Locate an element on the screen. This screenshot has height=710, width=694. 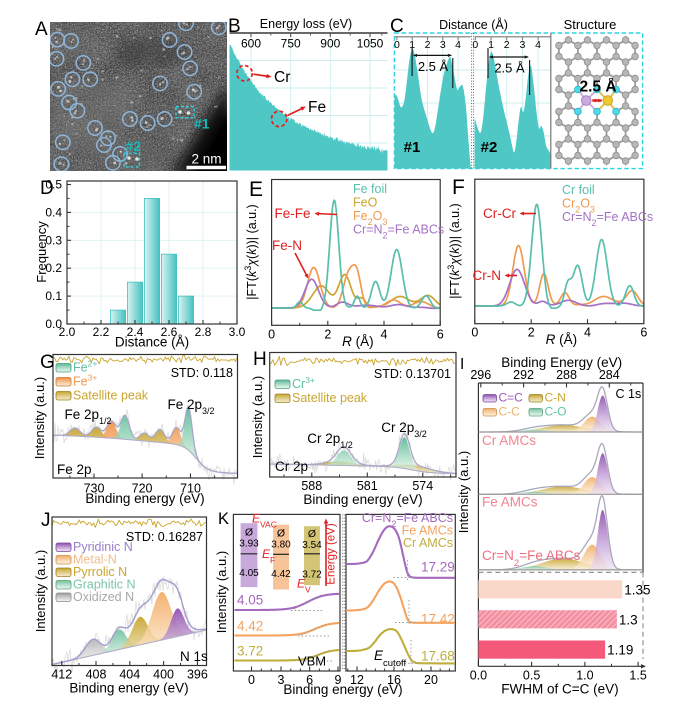
svg-text: 4 is located at coordinates (538, 45).